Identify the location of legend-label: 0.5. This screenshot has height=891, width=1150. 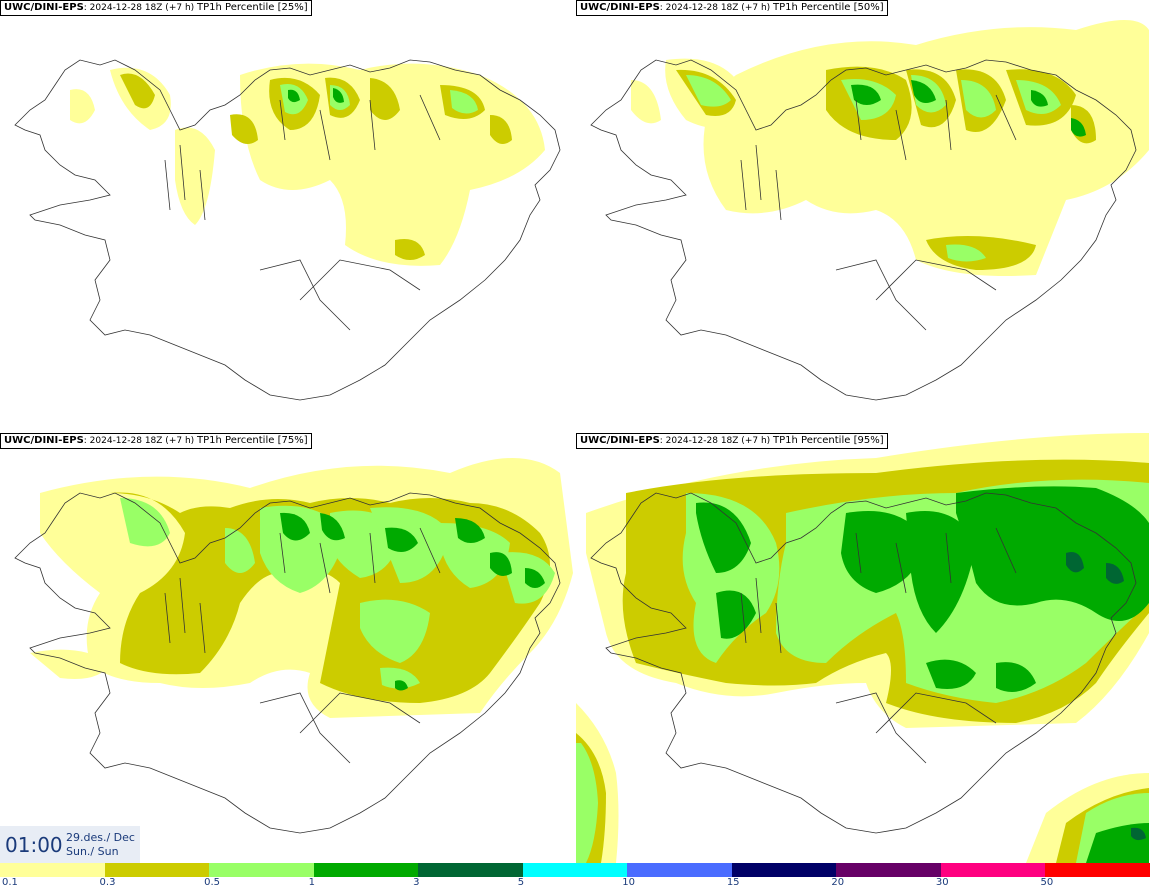
(212, 882).